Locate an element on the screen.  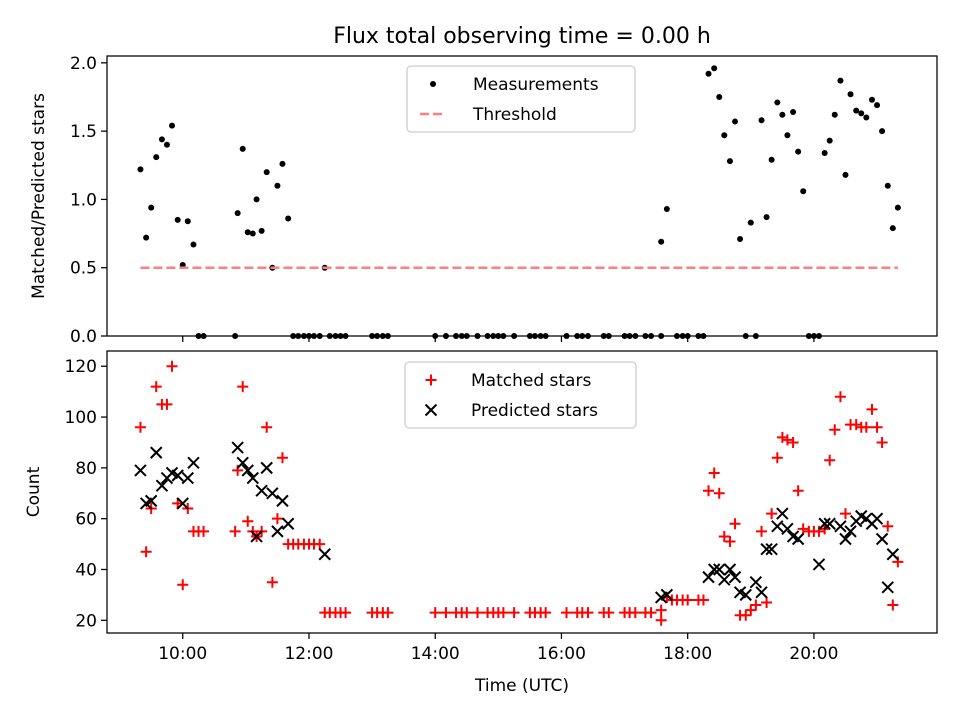
y-tick-label: 40 is located at coordinates (86, 570).